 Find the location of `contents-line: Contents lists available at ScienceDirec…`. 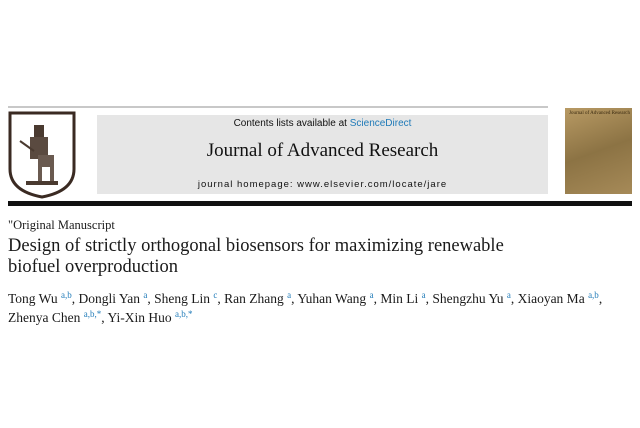

contents-line: Contents lists available at ScienceDirec… is located at coordinates (322, 123).